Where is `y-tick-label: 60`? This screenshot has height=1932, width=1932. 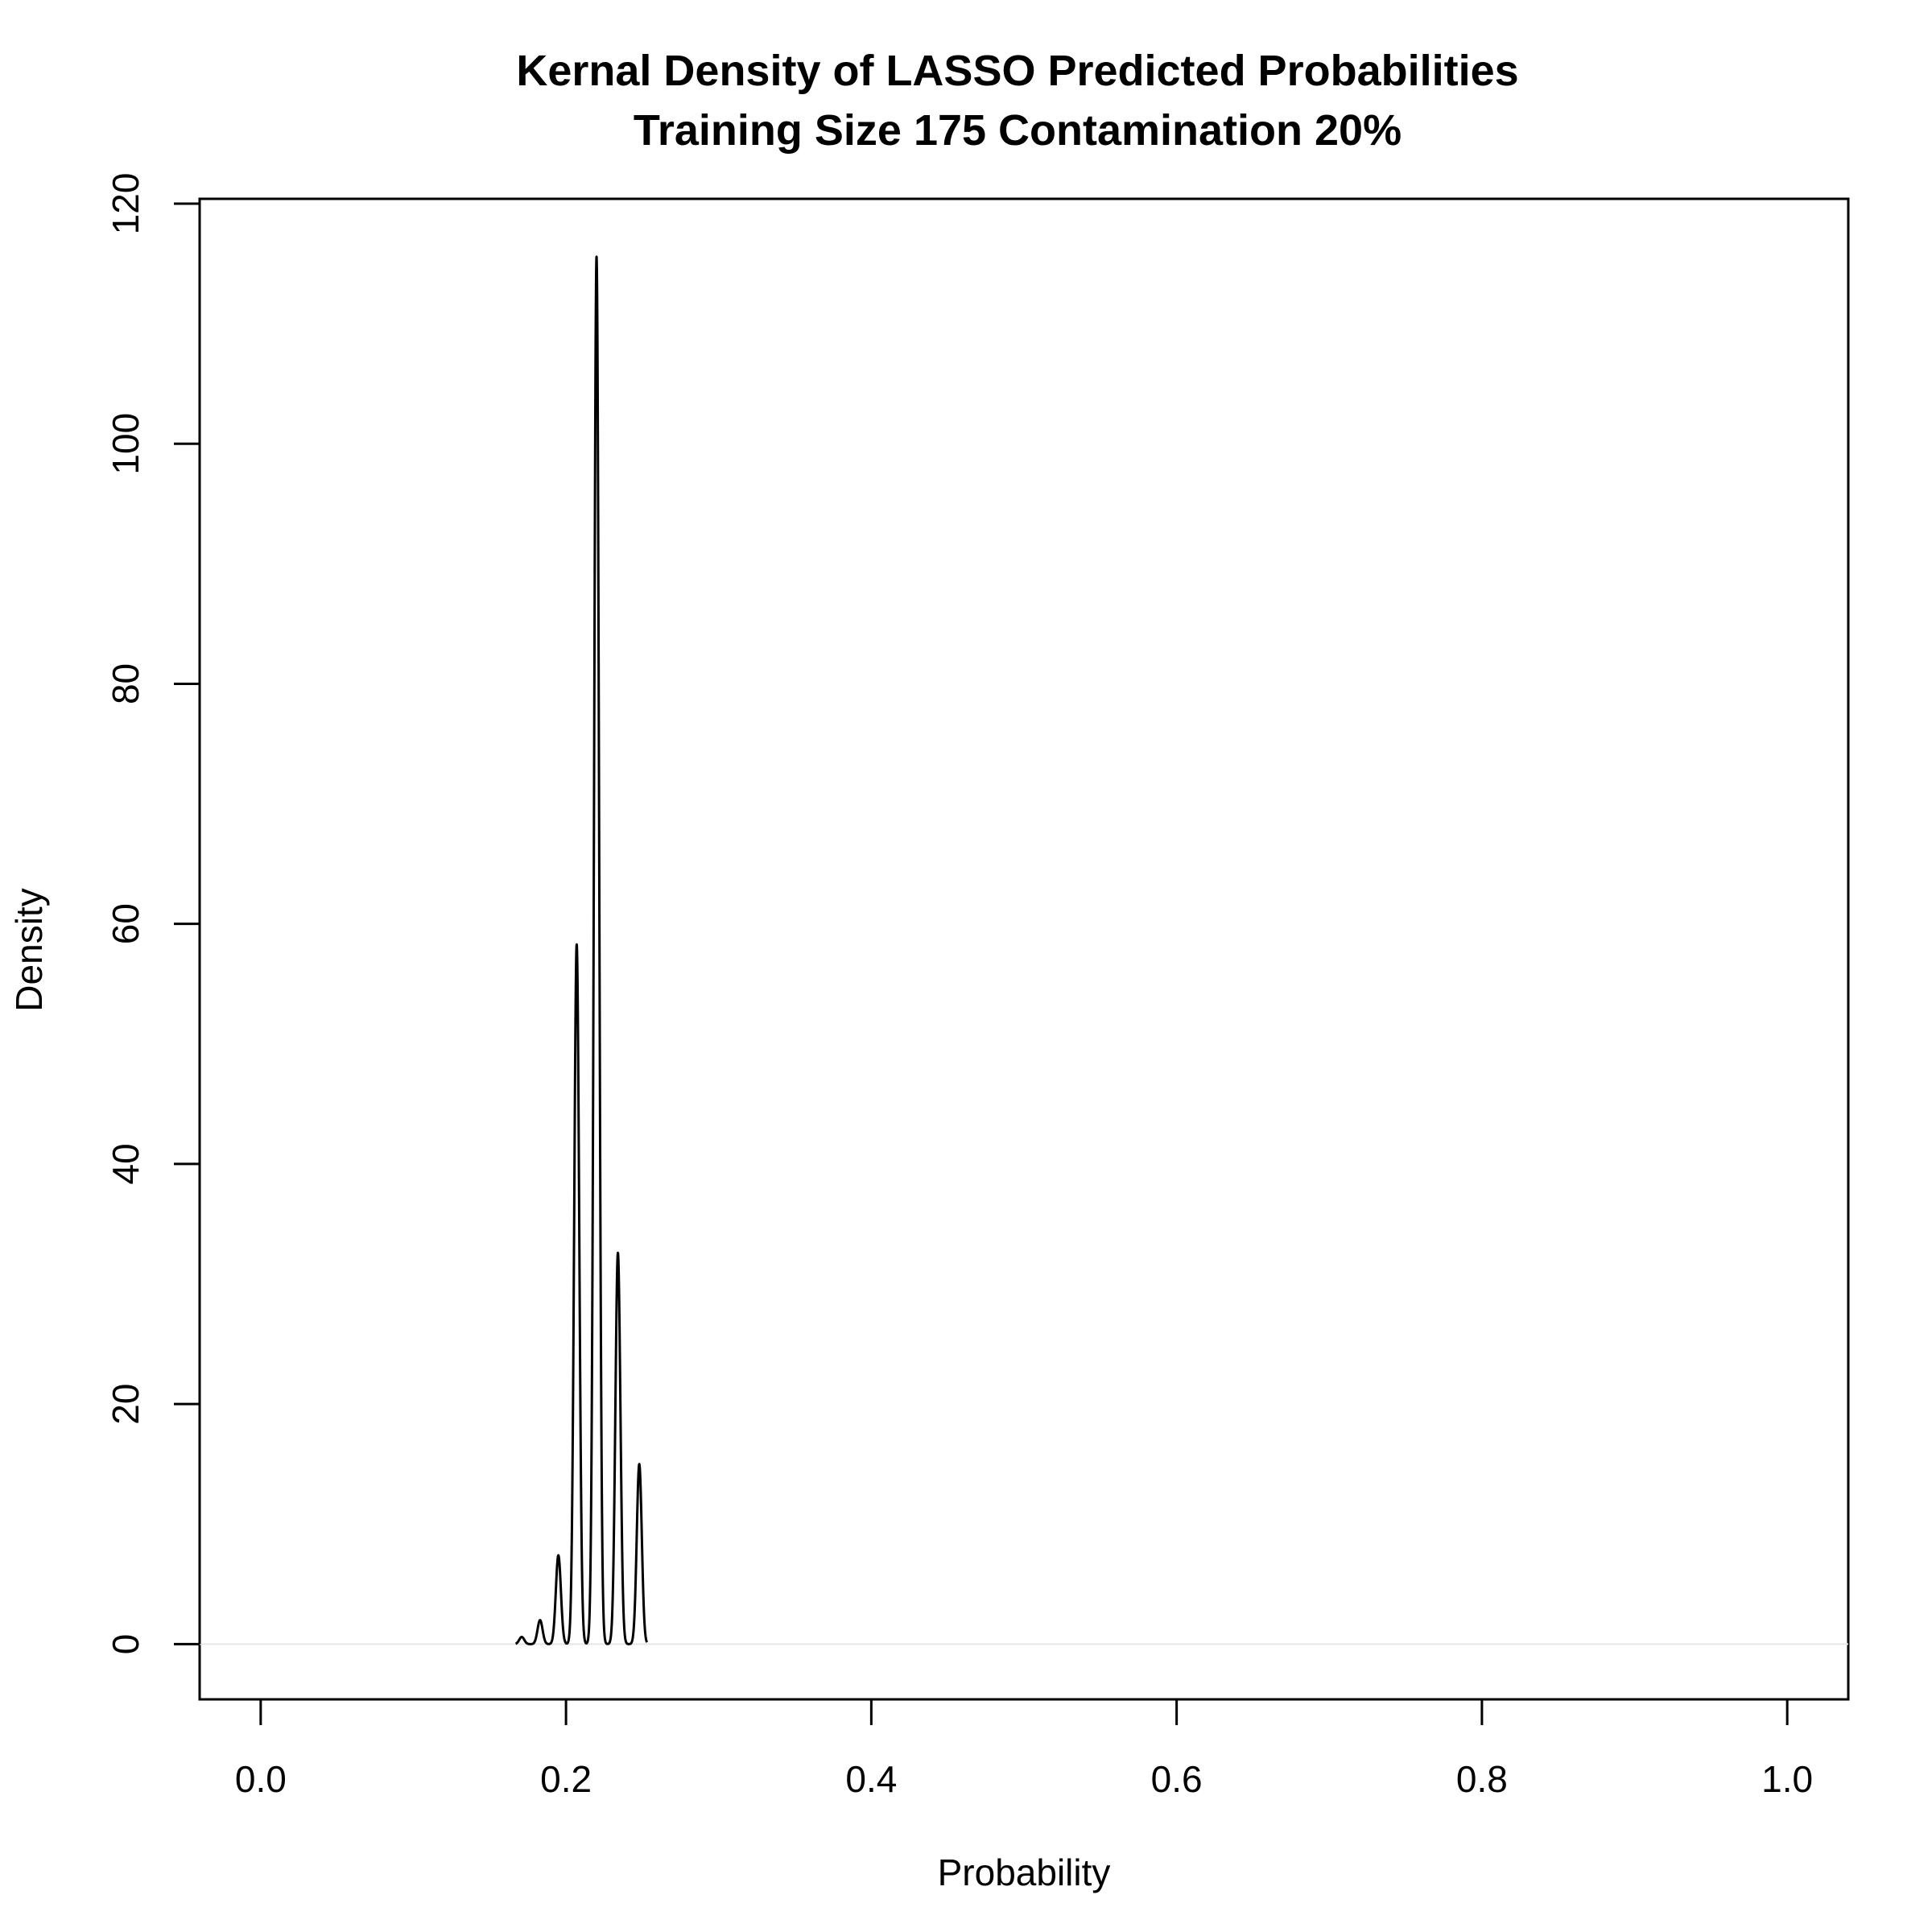
y-tick-label: 60 is located at coordinates (126, 924).